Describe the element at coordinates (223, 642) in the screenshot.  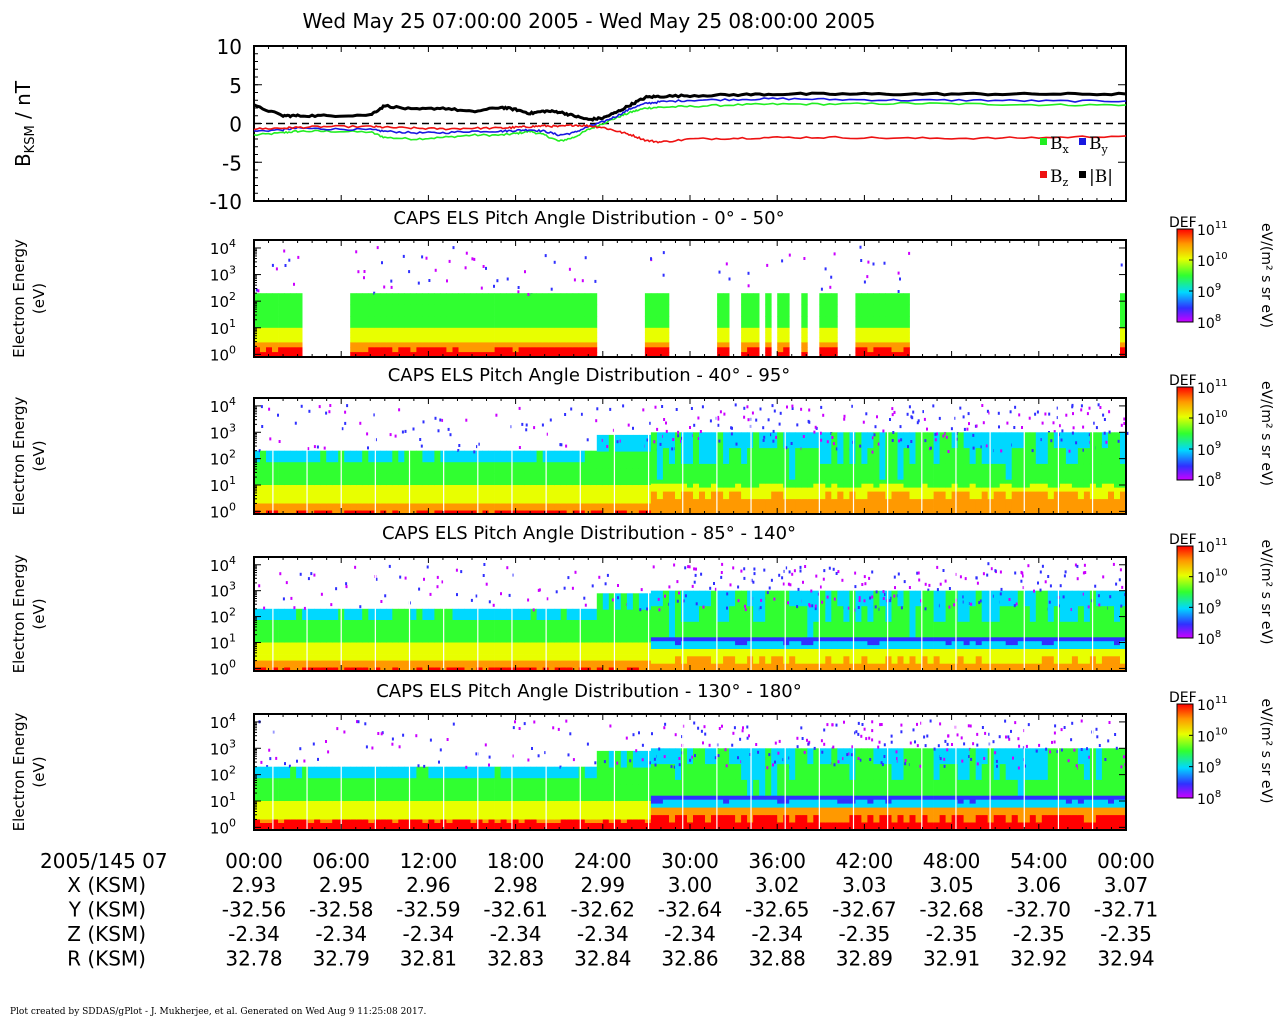
I see `y-tick-label: 10¹` at that location.